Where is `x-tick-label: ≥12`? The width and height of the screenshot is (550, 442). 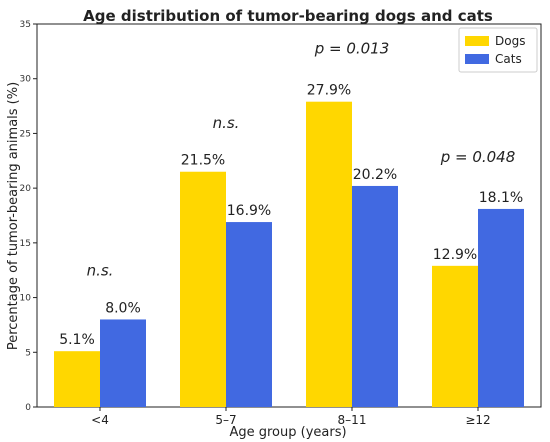
x-tick-label: ≥12 is located at coordinates (477, 420).